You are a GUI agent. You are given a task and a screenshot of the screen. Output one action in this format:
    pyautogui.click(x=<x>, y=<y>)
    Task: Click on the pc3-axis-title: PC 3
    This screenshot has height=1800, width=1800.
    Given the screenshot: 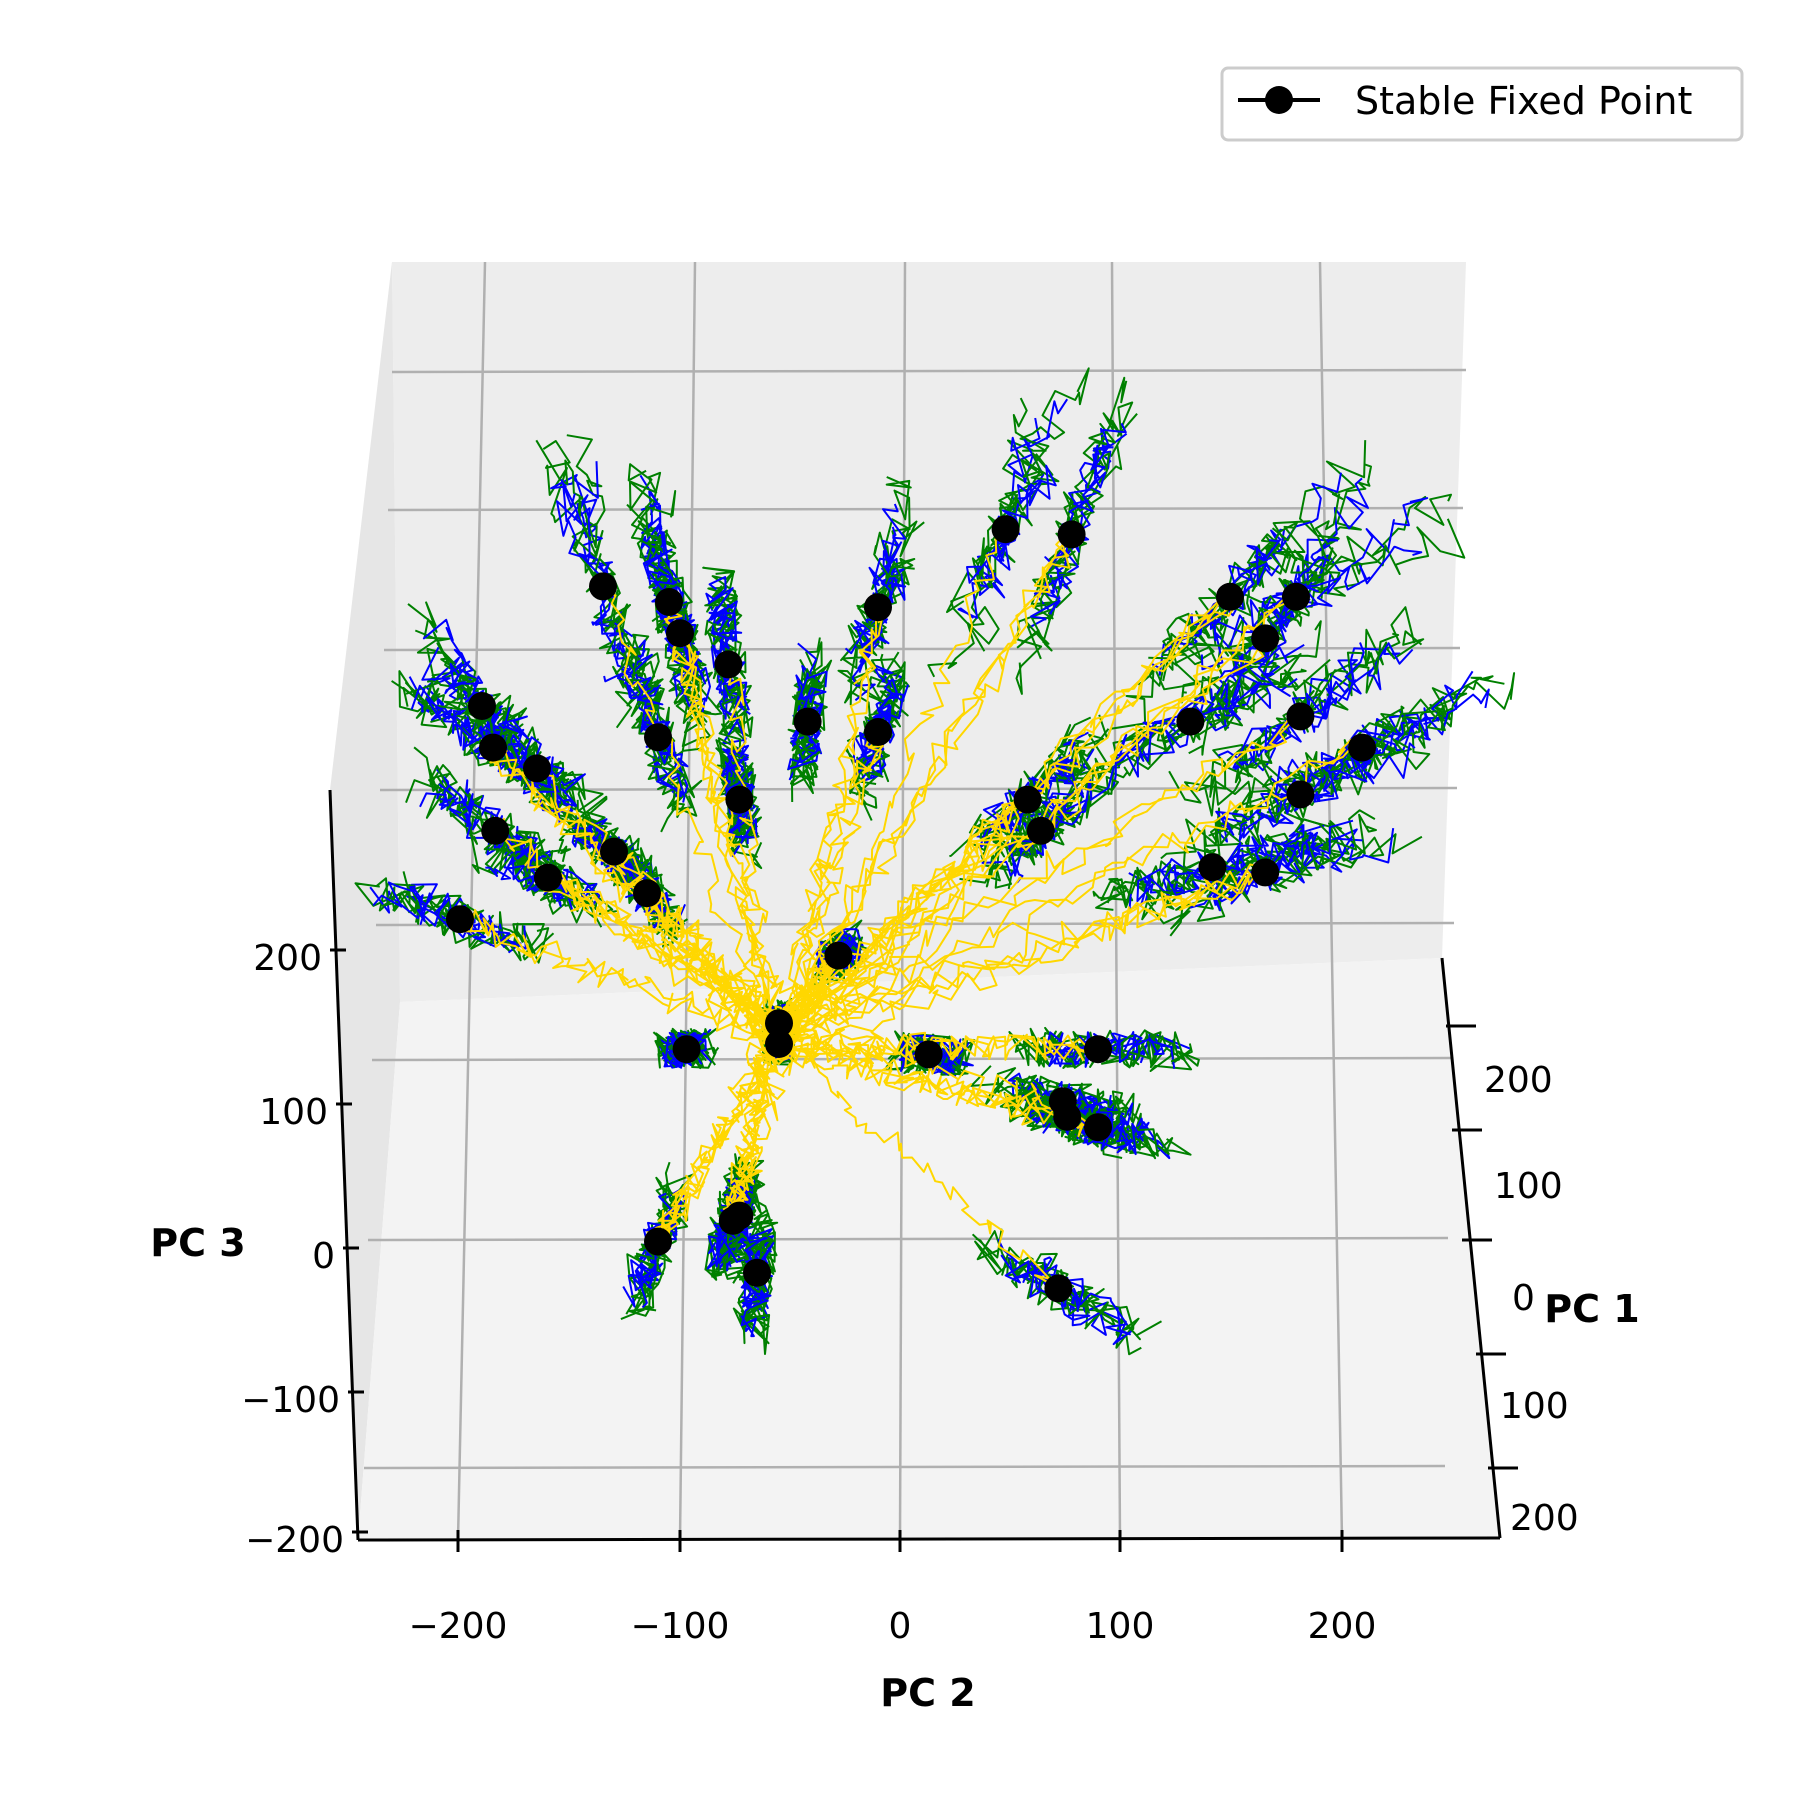 What is the action you would take?
    pyautogui.click(x=197, y=1243)
    